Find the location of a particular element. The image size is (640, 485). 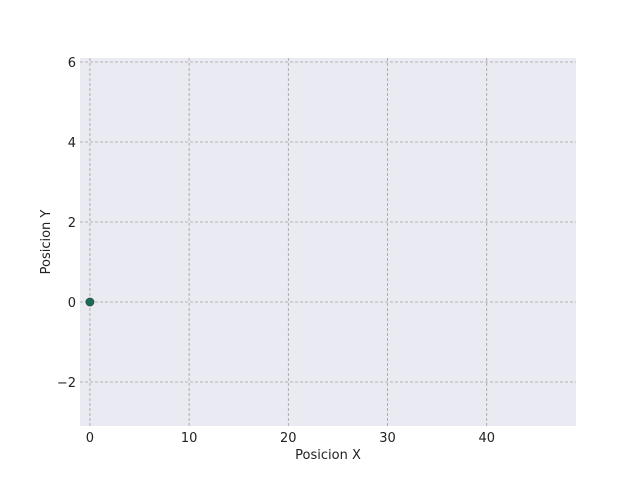

x-tick-label: 0 is located at coordinates (90, 438).